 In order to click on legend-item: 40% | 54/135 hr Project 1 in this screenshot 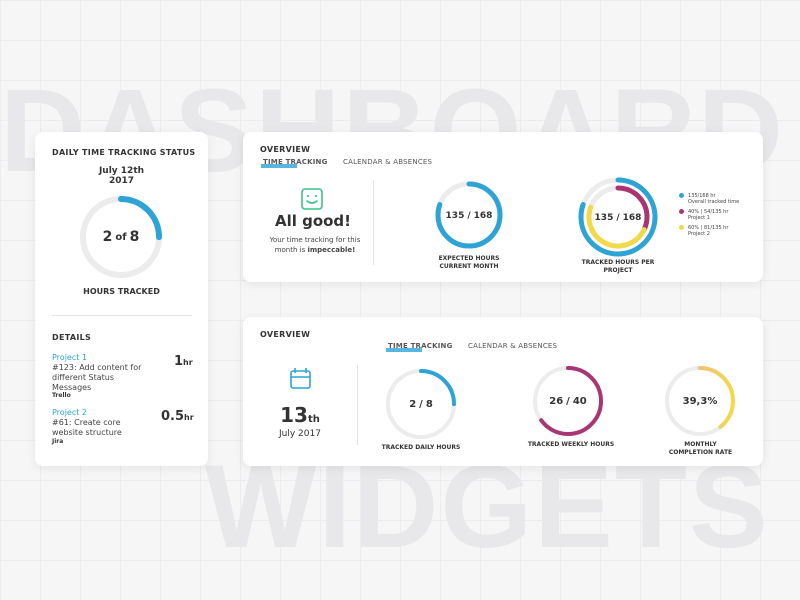, I will do `click(709, 217)`.